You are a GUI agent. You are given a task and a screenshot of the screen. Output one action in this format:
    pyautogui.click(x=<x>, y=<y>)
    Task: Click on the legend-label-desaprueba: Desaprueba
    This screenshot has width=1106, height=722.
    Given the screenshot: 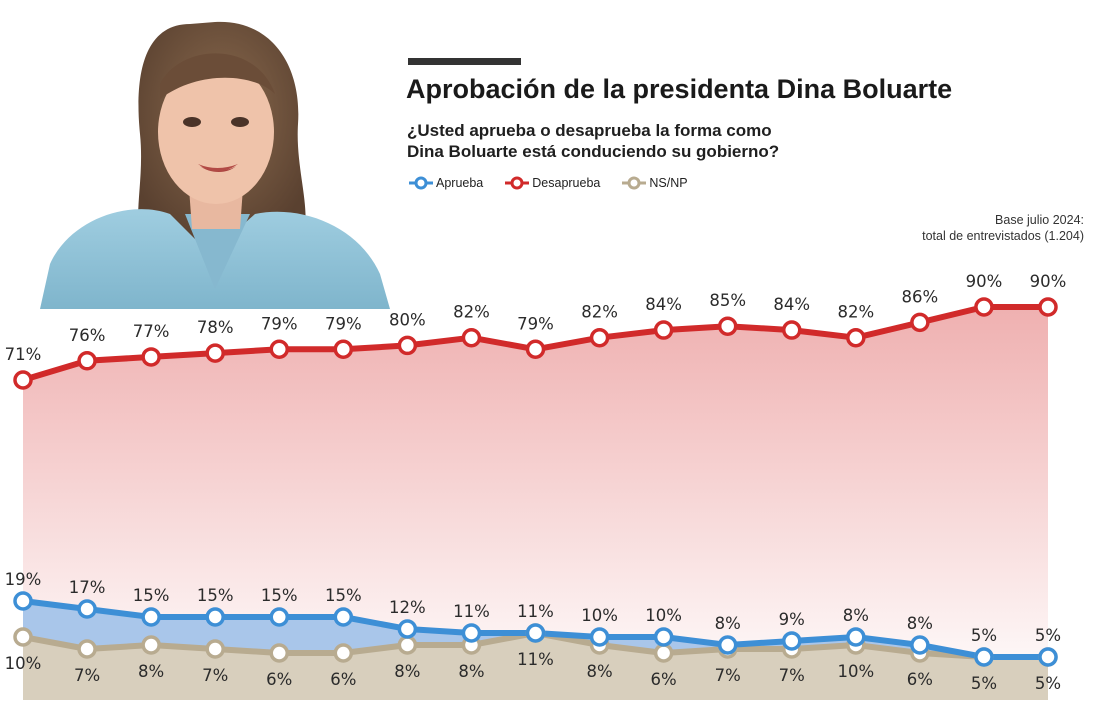 What is the action you would take?
    pyautogui.click(x=566, y=183)
    